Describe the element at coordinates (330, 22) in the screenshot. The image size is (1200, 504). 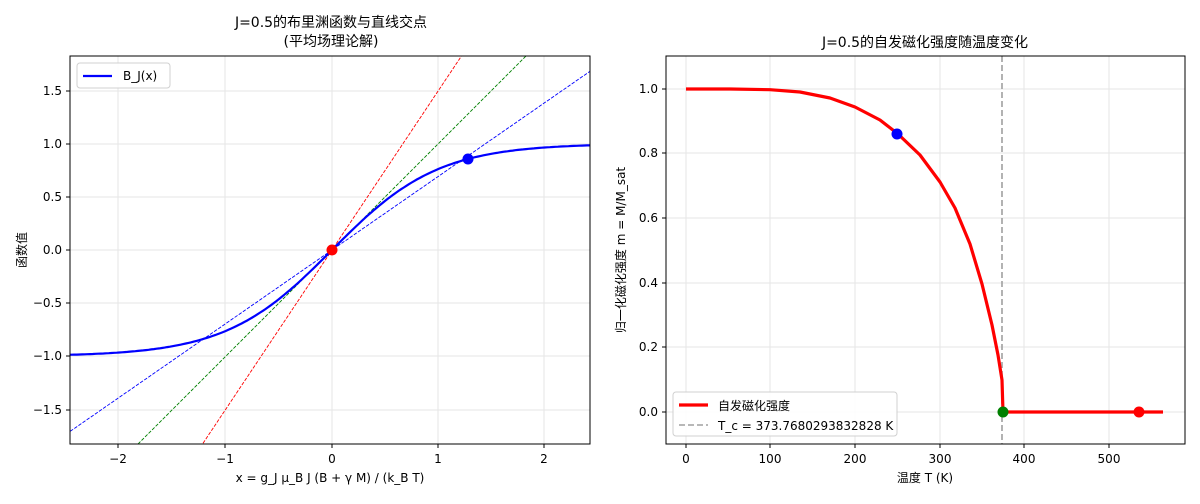
I see `left-chart-title-line1: J=0.5的布里渊函数与直线交点` at that location.